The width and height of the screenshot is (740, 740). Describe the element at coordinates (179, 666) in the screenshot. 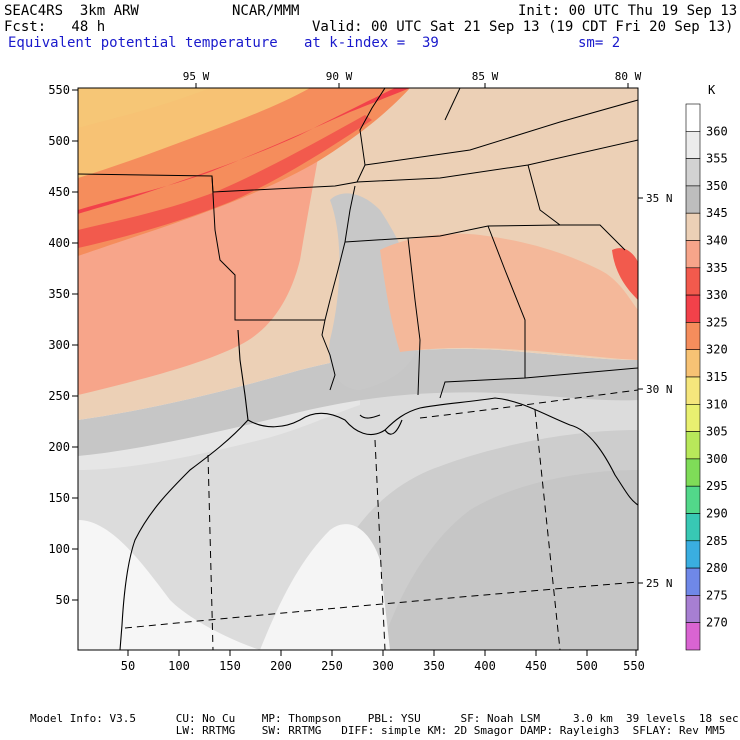

I see `x-tick-label: 100` at that location.